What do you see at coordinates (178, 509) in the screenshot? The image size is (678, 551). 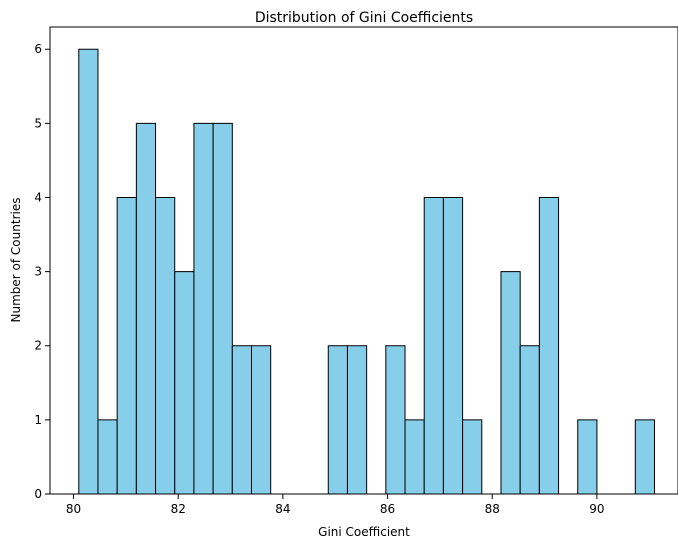 I see `x-tick-label: 82` at bounding box center [178, 509].